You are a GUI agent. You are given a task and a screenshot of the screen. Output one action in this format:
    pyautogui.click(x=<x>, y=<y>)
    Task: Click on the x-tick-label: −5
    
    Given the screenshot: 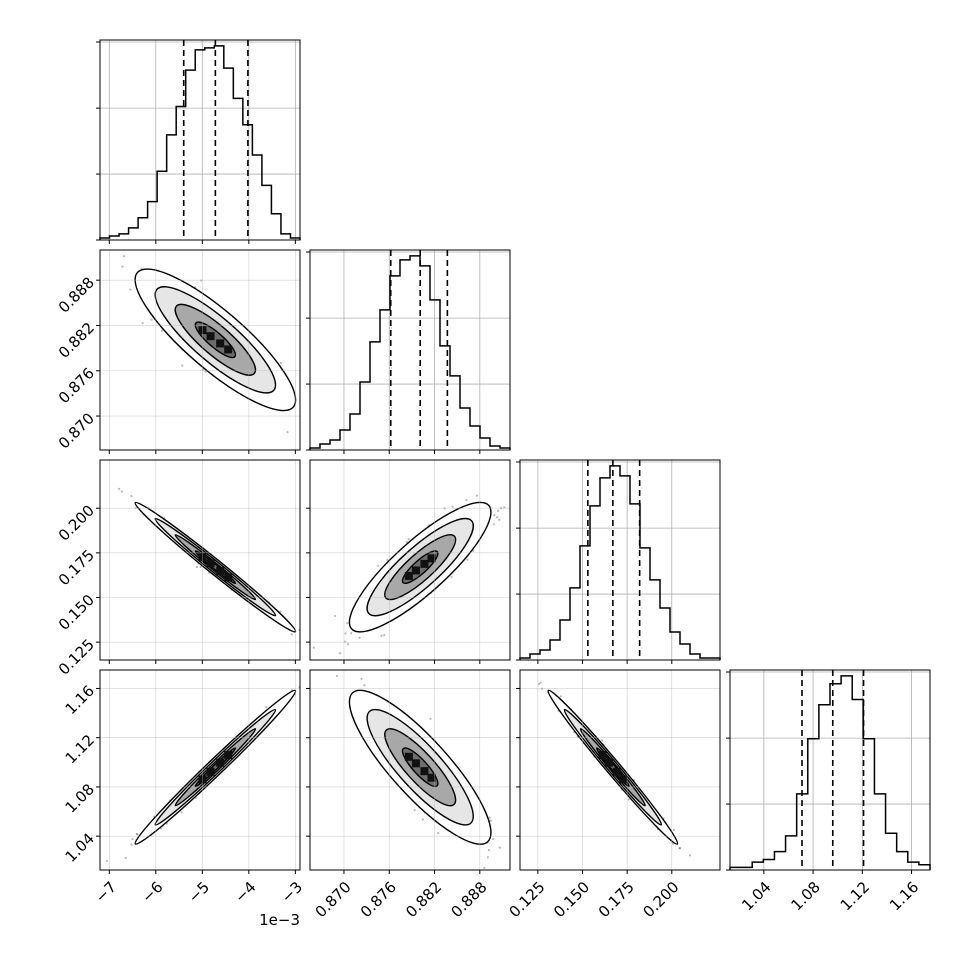 What is the action you would take?
    pyautogui.click(x=199, y=892)
    